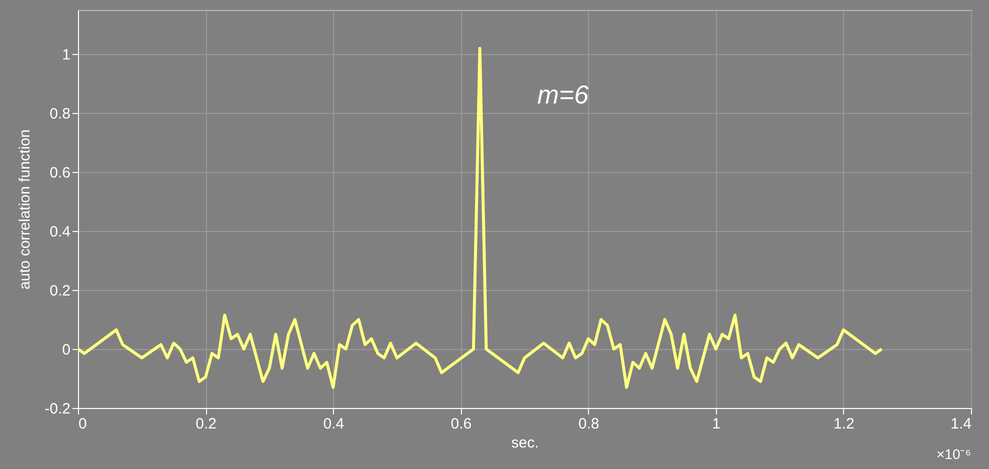  What do you see at coordinates (206, 424) in the screenshot?
I see `x-tick-label: 0.2` at bounding box center [206, 424].